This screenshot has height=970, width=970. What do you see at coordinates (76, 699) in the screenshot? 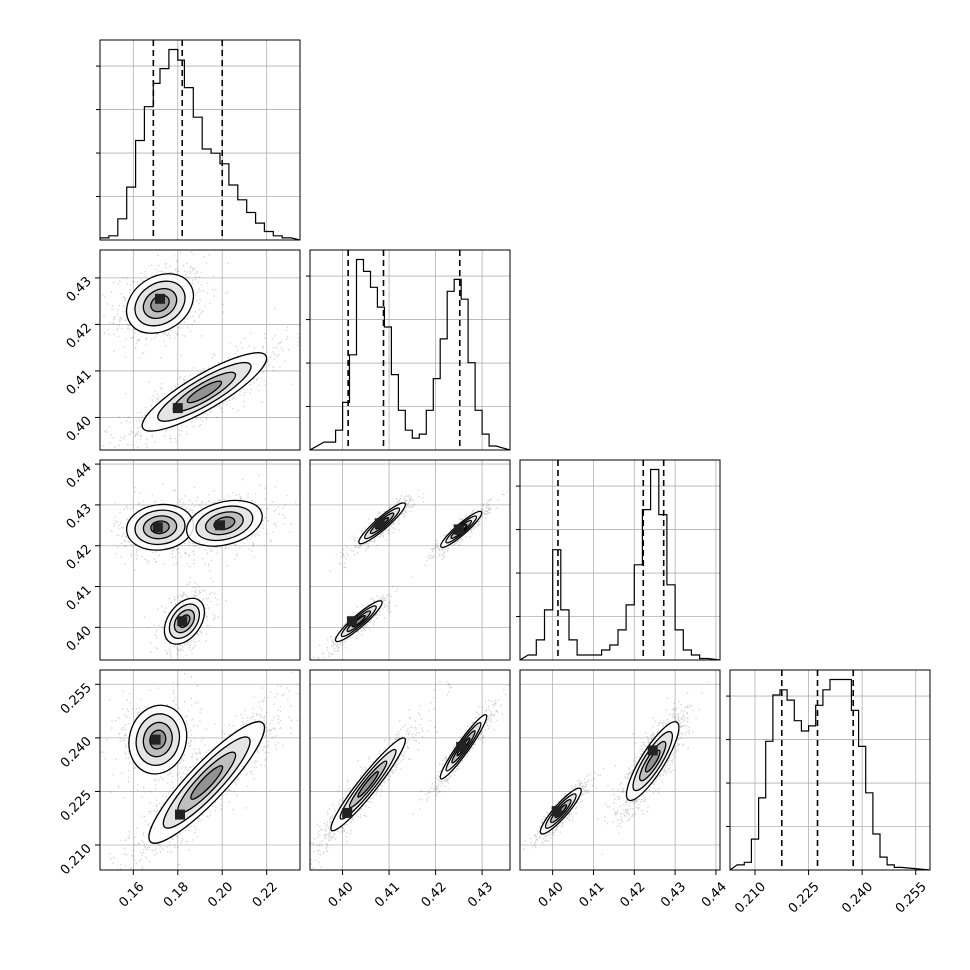
I see `y-tick-label: 0.255` at bounding box center [76, 699].